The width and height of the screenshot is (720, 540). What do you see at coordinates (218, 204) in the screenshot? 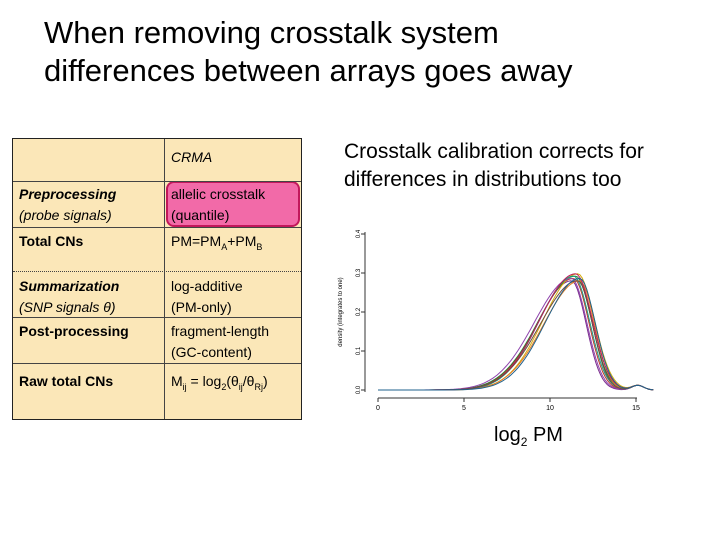
I see `row-value-preprocessing: allelic crosstalk (quantile)` at bounding box center [218, 204].